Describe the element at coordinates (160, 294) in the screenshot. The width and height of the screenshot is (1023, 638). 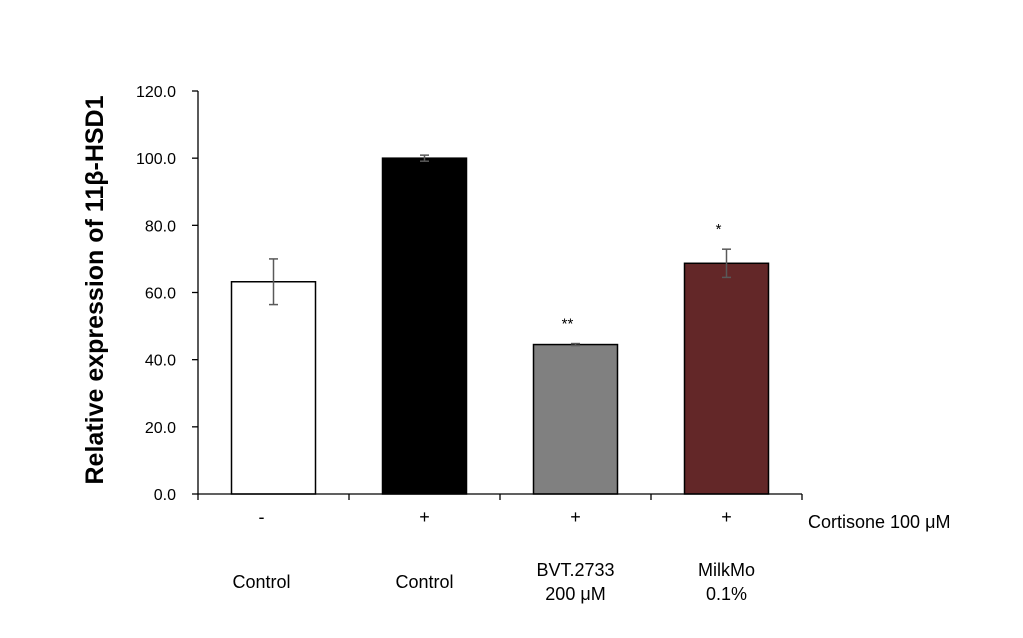
I see `y-tick-label: 60.0` at that location.